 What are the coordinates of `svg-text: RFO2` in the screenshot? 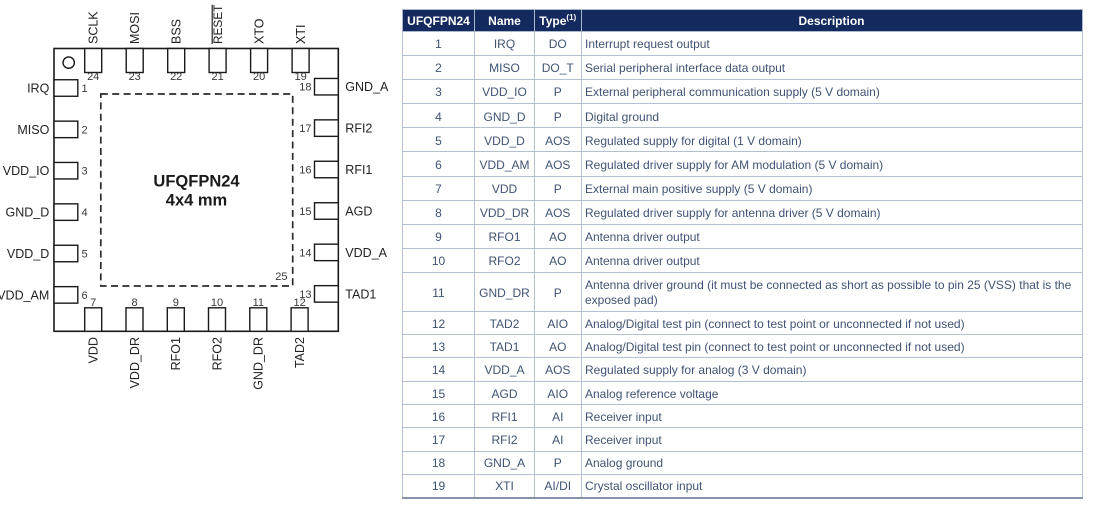 It's located at (217, 353).